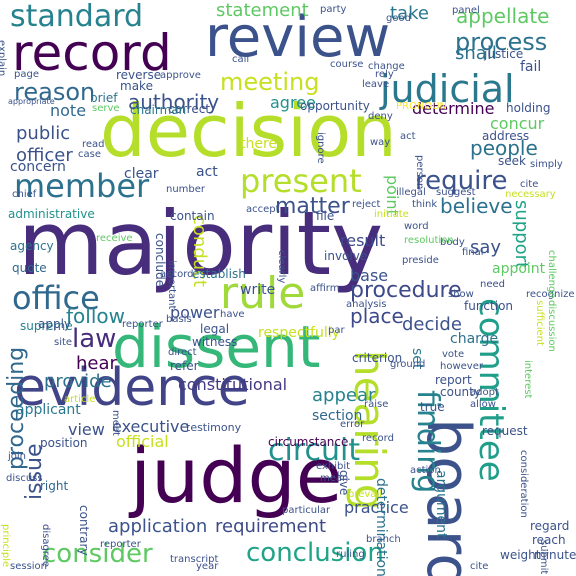 Image resolution: width=576 pixels, height=576 pixels. I want to click on word-cloud-word: clear, so click(141, 174).